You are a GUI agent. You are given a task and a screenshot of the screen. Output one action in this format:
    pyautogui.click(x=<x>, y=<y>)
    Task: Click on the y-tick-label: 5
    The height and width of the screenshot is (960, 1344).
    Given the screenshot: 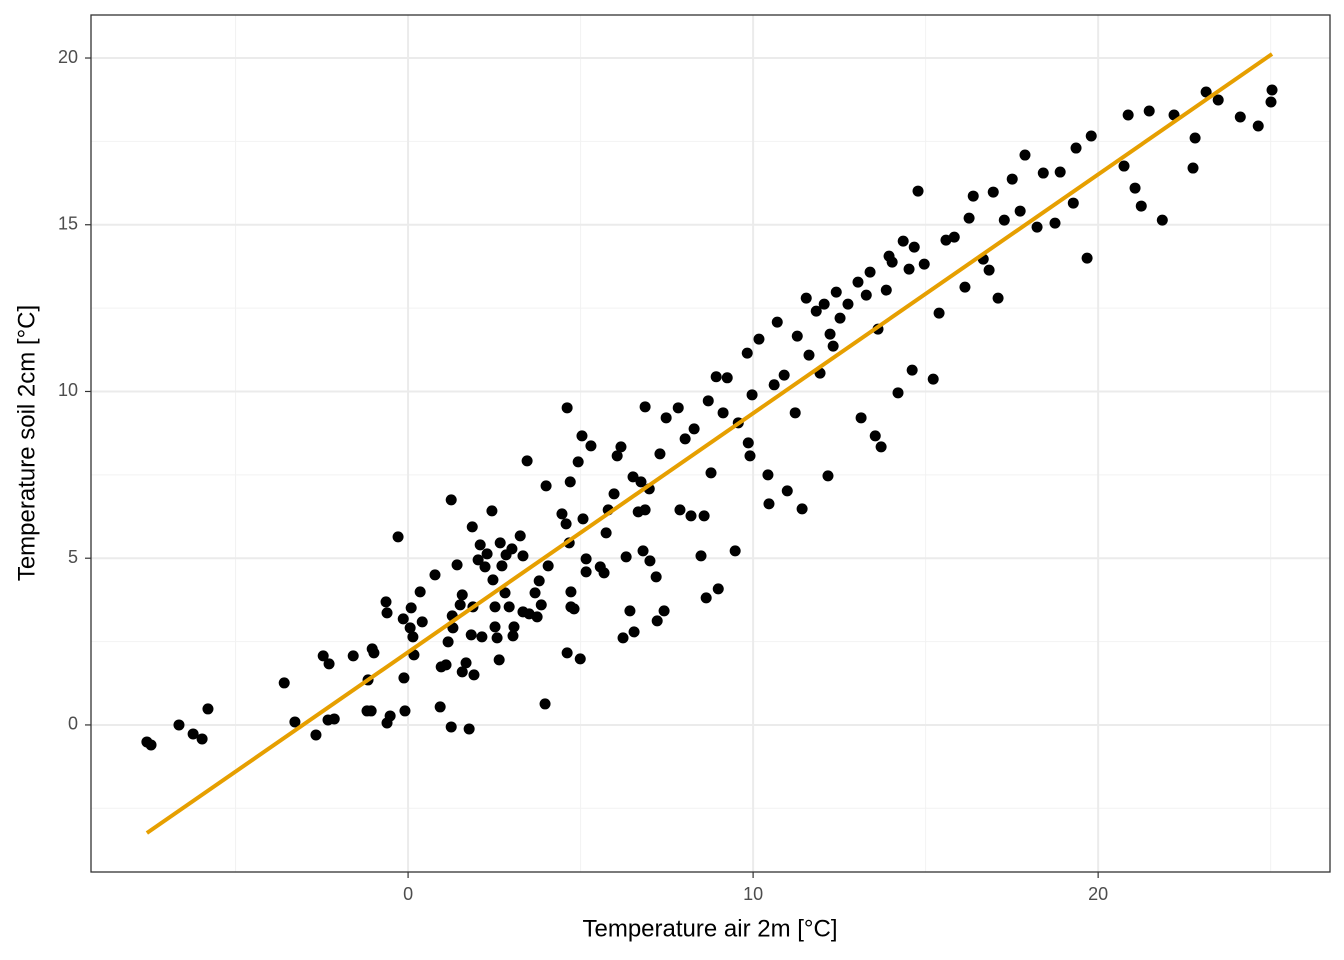 What is the action you would take?
    pyautogui.click(x=73, y=557)
    